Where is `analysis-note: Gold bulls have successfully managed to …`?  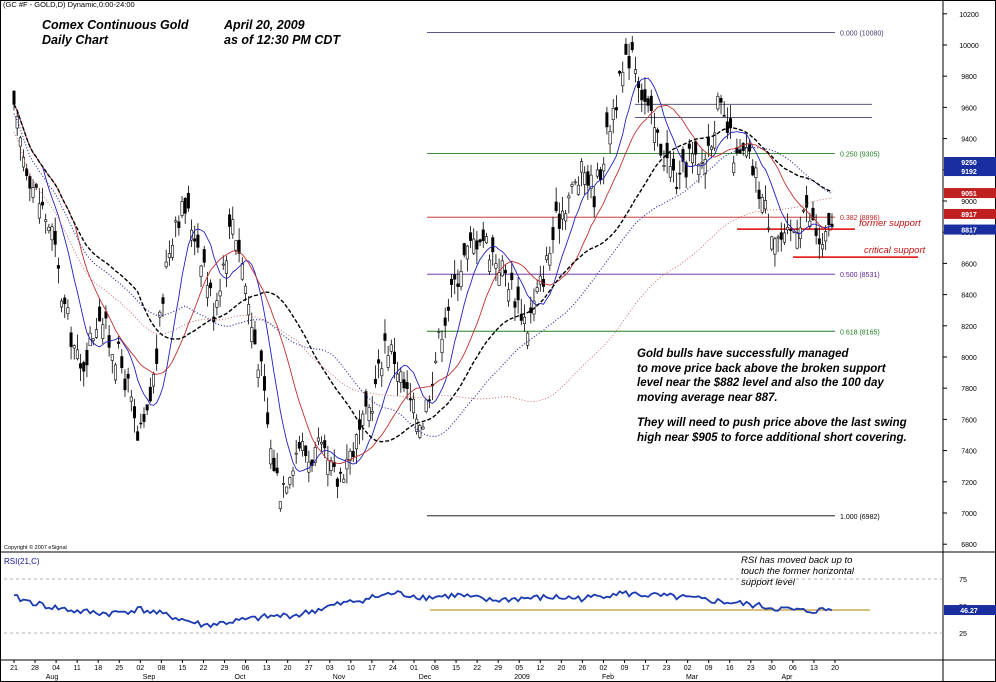 analysis-note: Gold bulls have successfully managed to … is located at coordinates (797, 396).